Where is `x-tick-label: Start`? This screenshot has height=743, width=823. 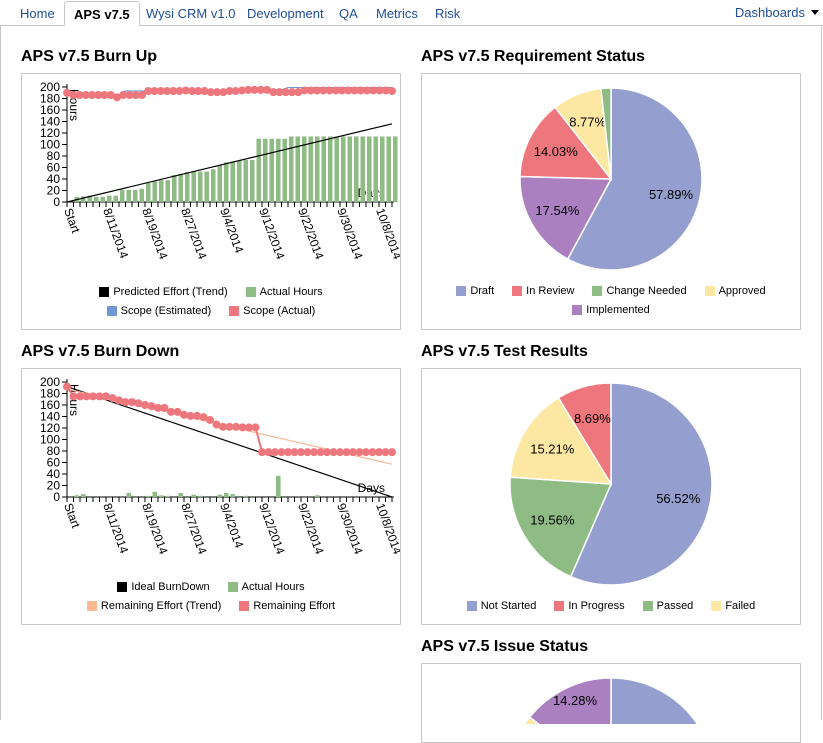 x-tick-label: Start is located at coordinates (72, 515).